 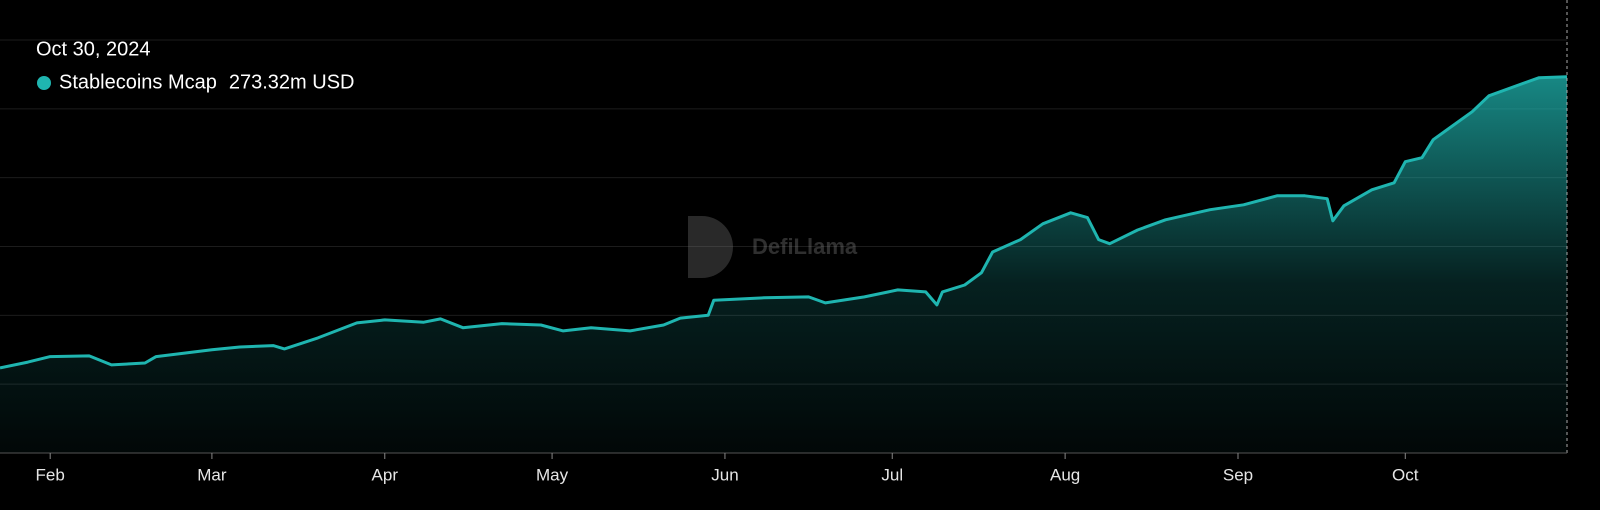 I want to click on watermark-group: DefiLlama, so click(x=773, y=247).